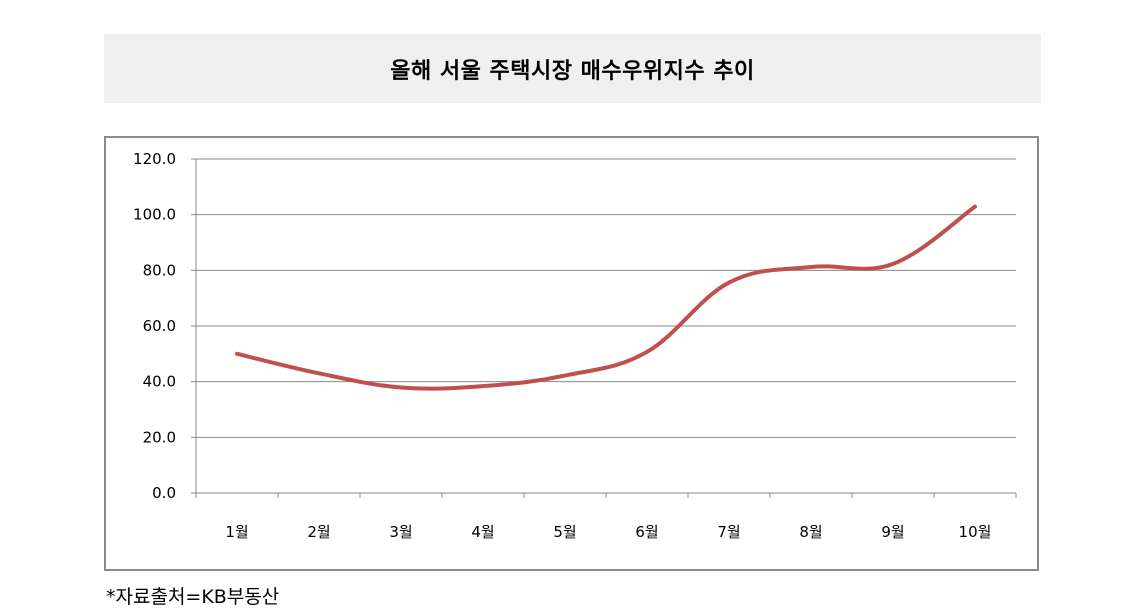 The width and height of the screenshot is (1145, 613). I want to click on x-tick-label: 3월, so click(400, 532).